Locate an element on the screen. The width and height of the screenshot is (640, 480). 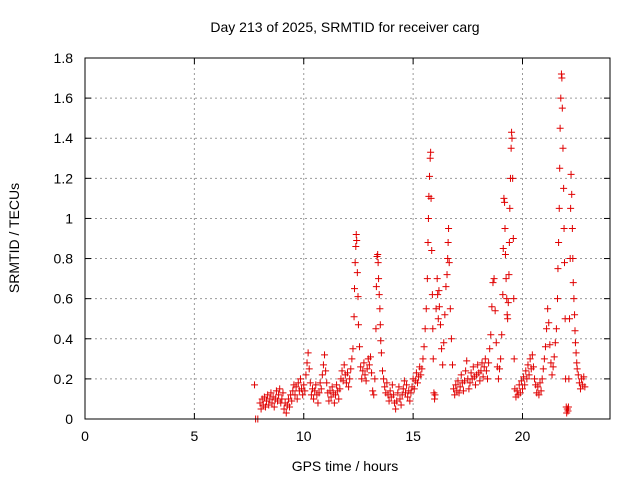
y-tick-label: 0.4 is located at coordinates (64, 339).